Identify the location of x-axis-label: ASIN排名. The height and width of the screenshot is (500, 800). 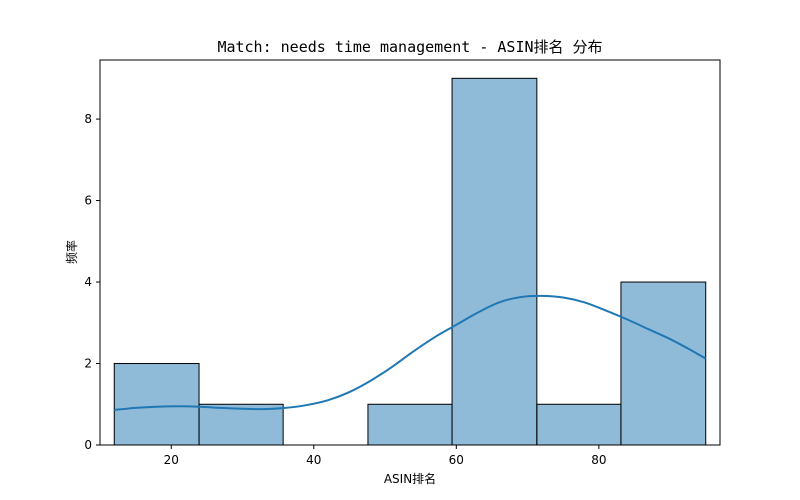
(410, 478).